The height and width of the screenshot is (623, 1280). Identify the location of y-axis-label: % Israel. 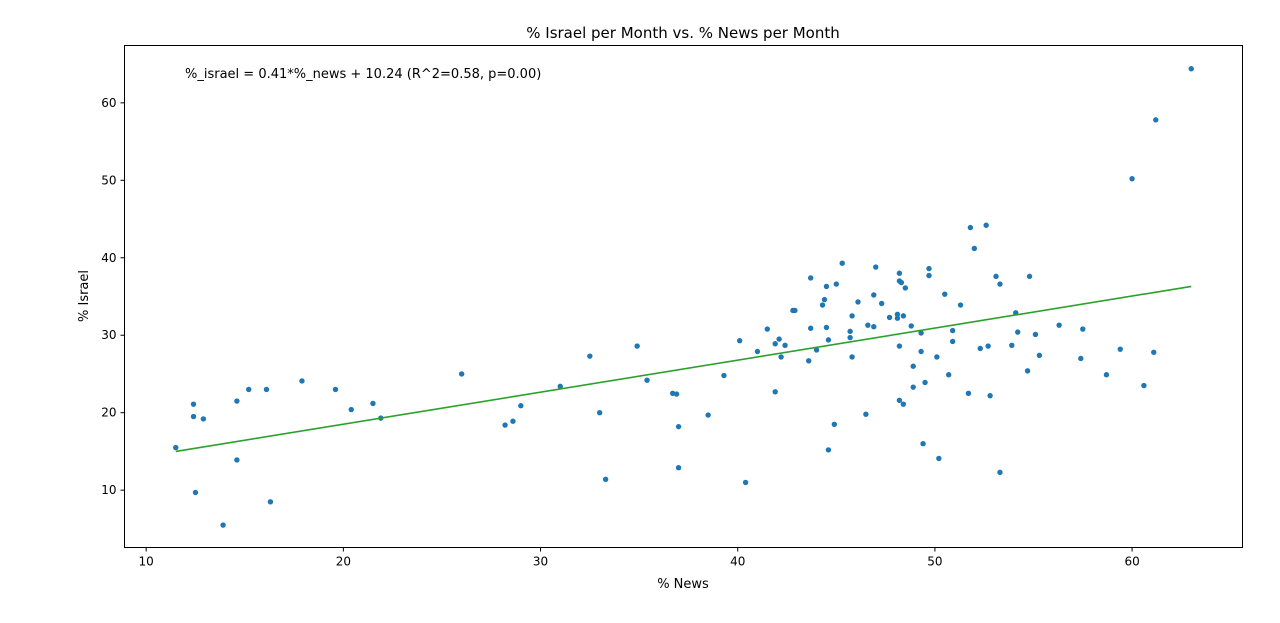
(84, 296).